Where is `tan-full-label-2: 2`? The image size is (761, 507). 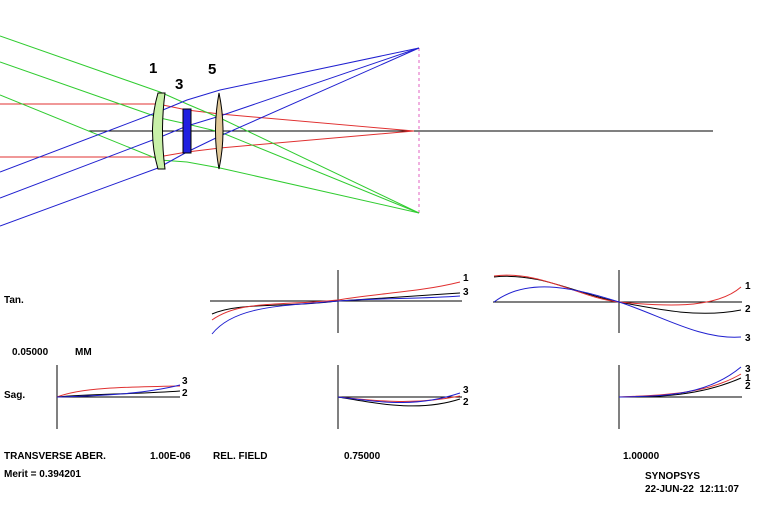
tan-full-label-2: 2 is located at coordinates (748, 309).